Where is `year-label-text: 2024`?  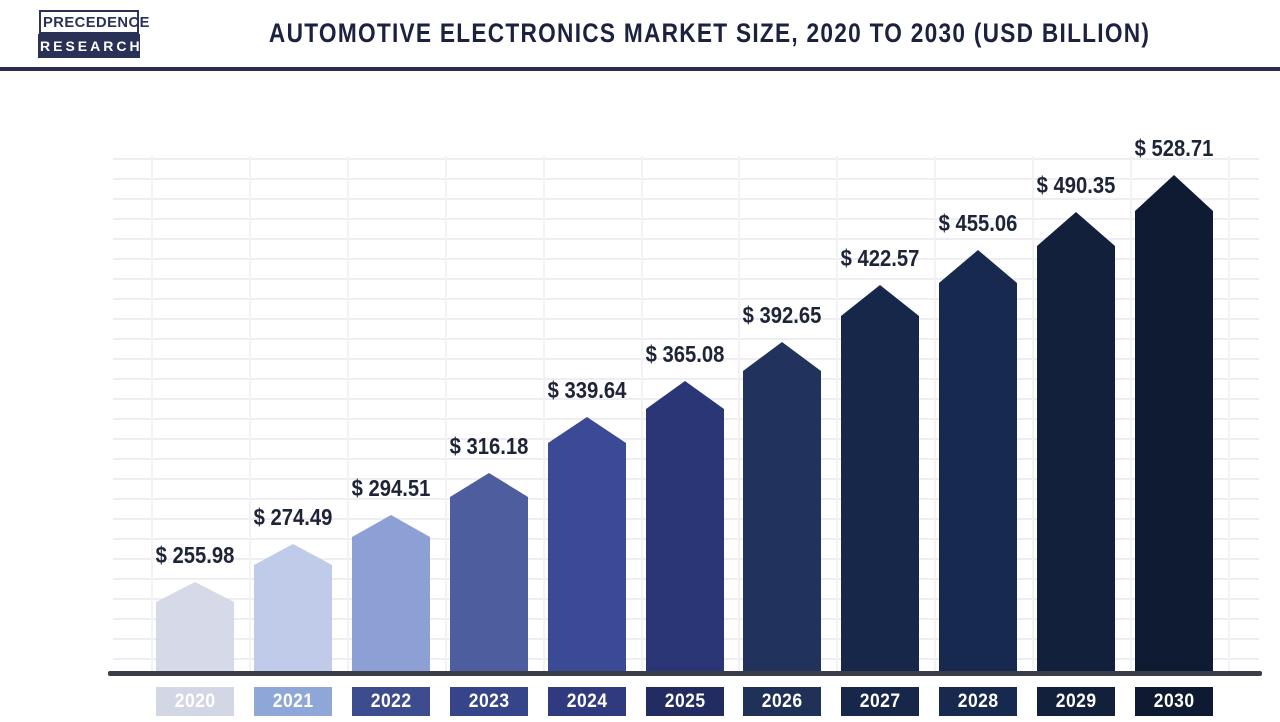
year-label-text: 2024 is located at coordinates (587, 701).